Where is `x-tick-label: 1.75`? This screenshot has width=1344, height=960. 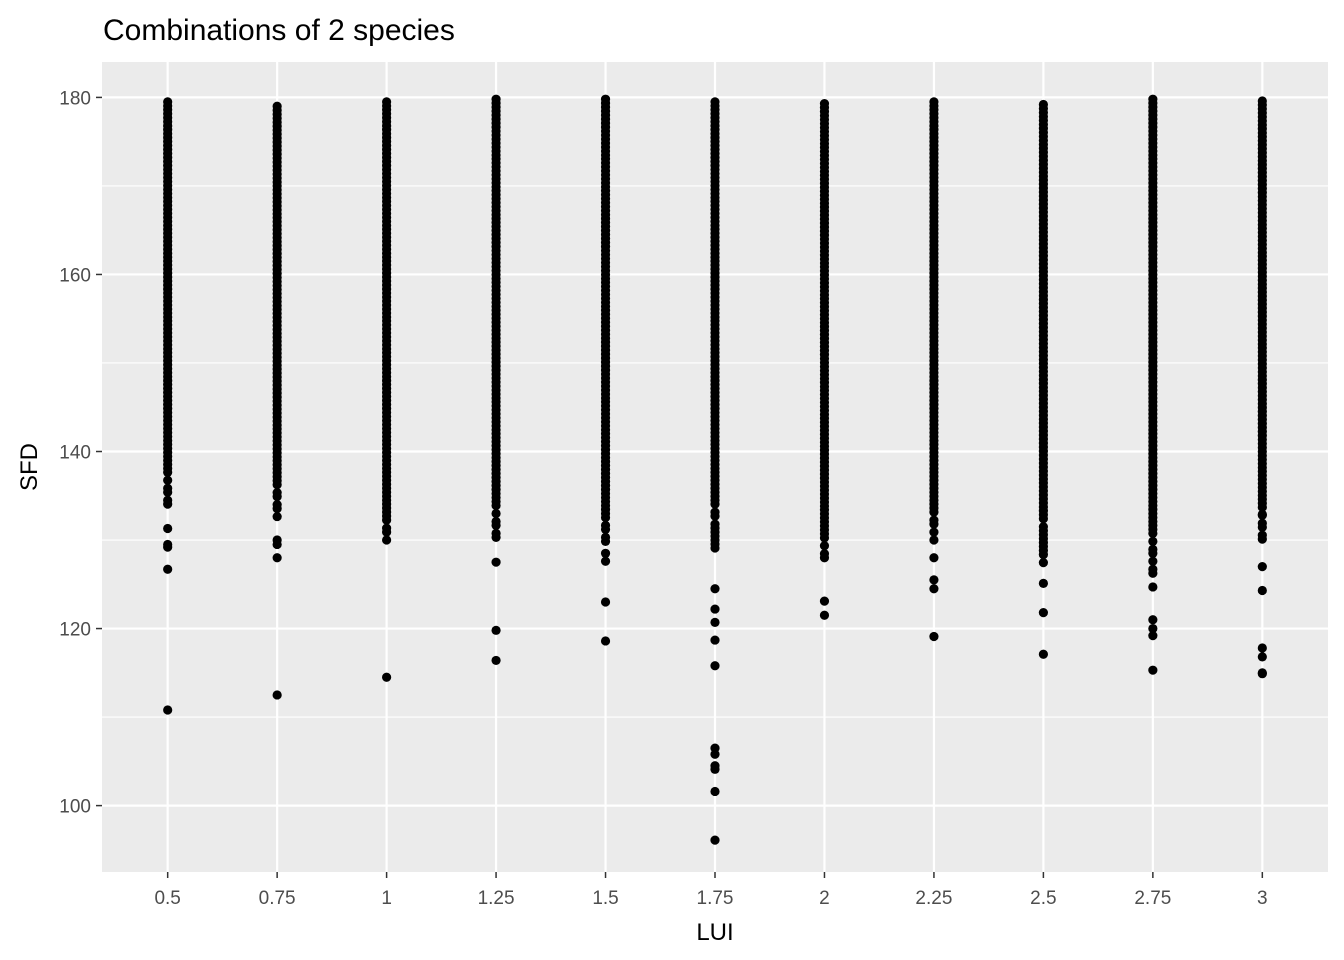 x-tick-label: 1.75 is located at coordinates (715, 898).